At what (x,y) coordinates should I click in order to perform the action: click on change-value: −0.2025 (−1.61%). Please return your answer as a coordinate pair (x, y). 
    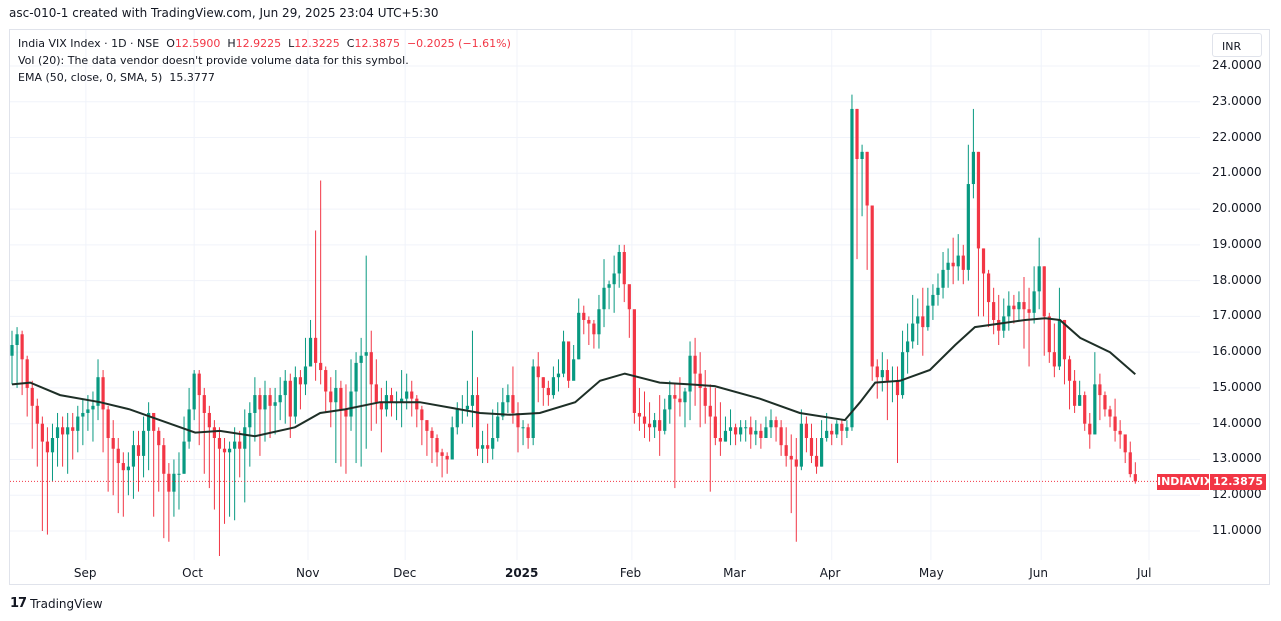
    Looking at the image, I should click on (458, 43).